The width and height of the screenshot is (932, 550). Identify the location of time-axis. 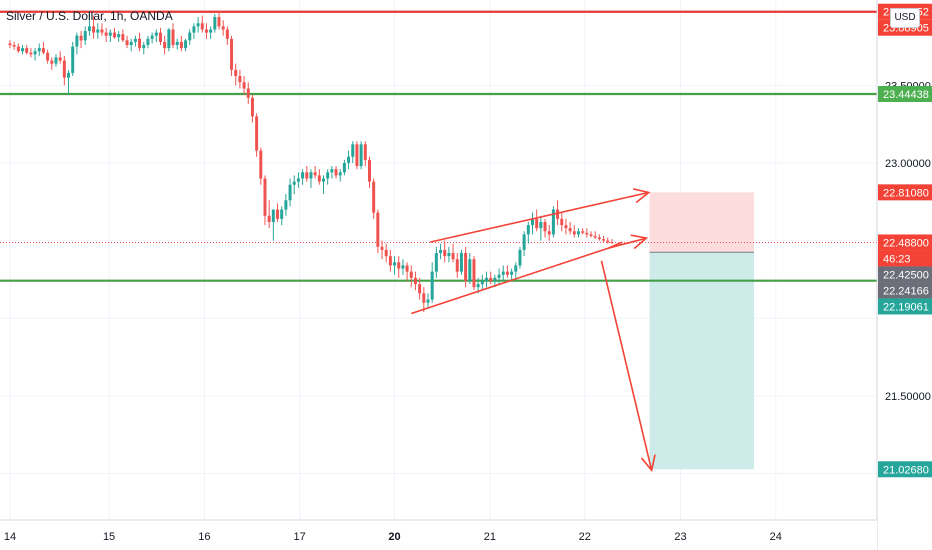
(438, 535).